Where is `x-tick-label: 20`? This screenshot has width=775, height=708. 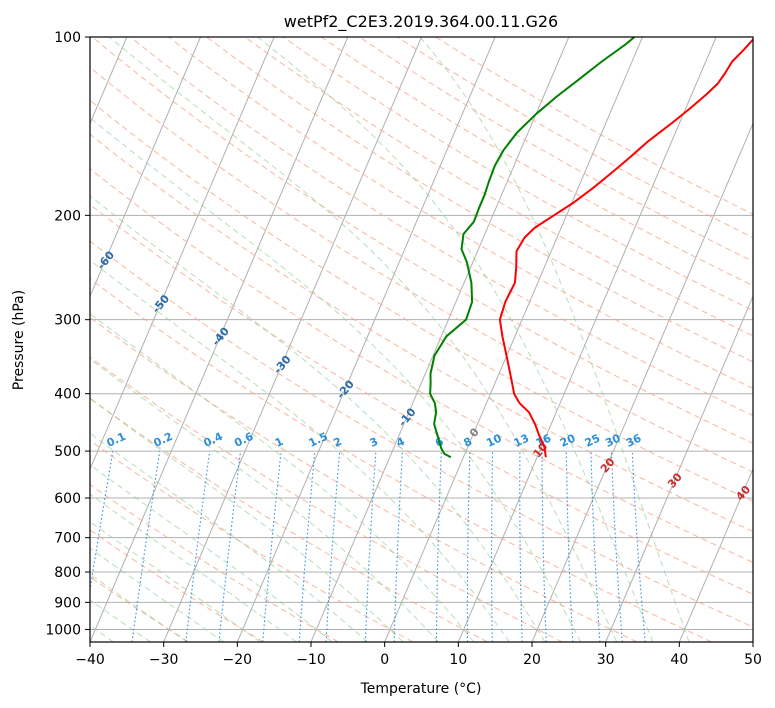
x-tick-label: 20 is located at coordinates (532, 660).